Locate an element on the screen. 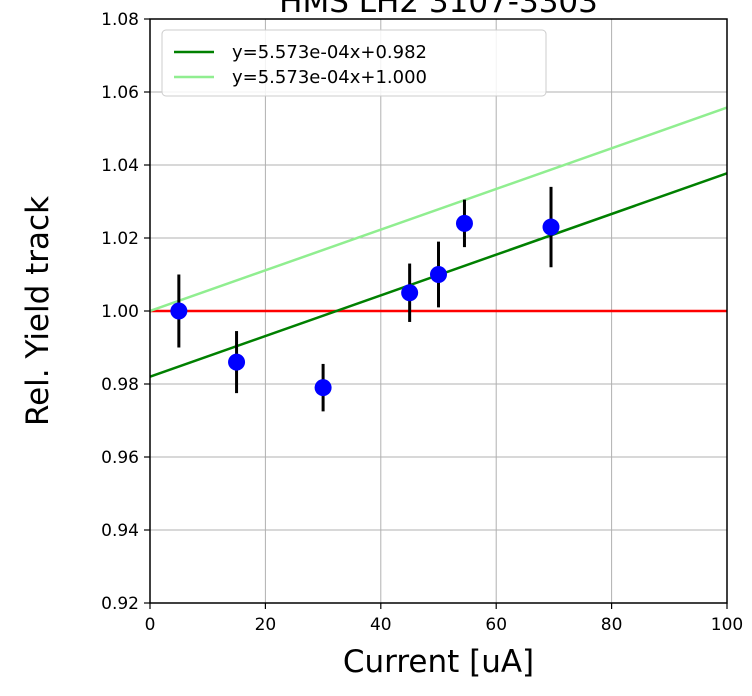 Image resolution: width=752 pixels, height=696 pixels. x-axis-ticks: 0 20 40 60 80 100 is located at coordinates (444, 619).